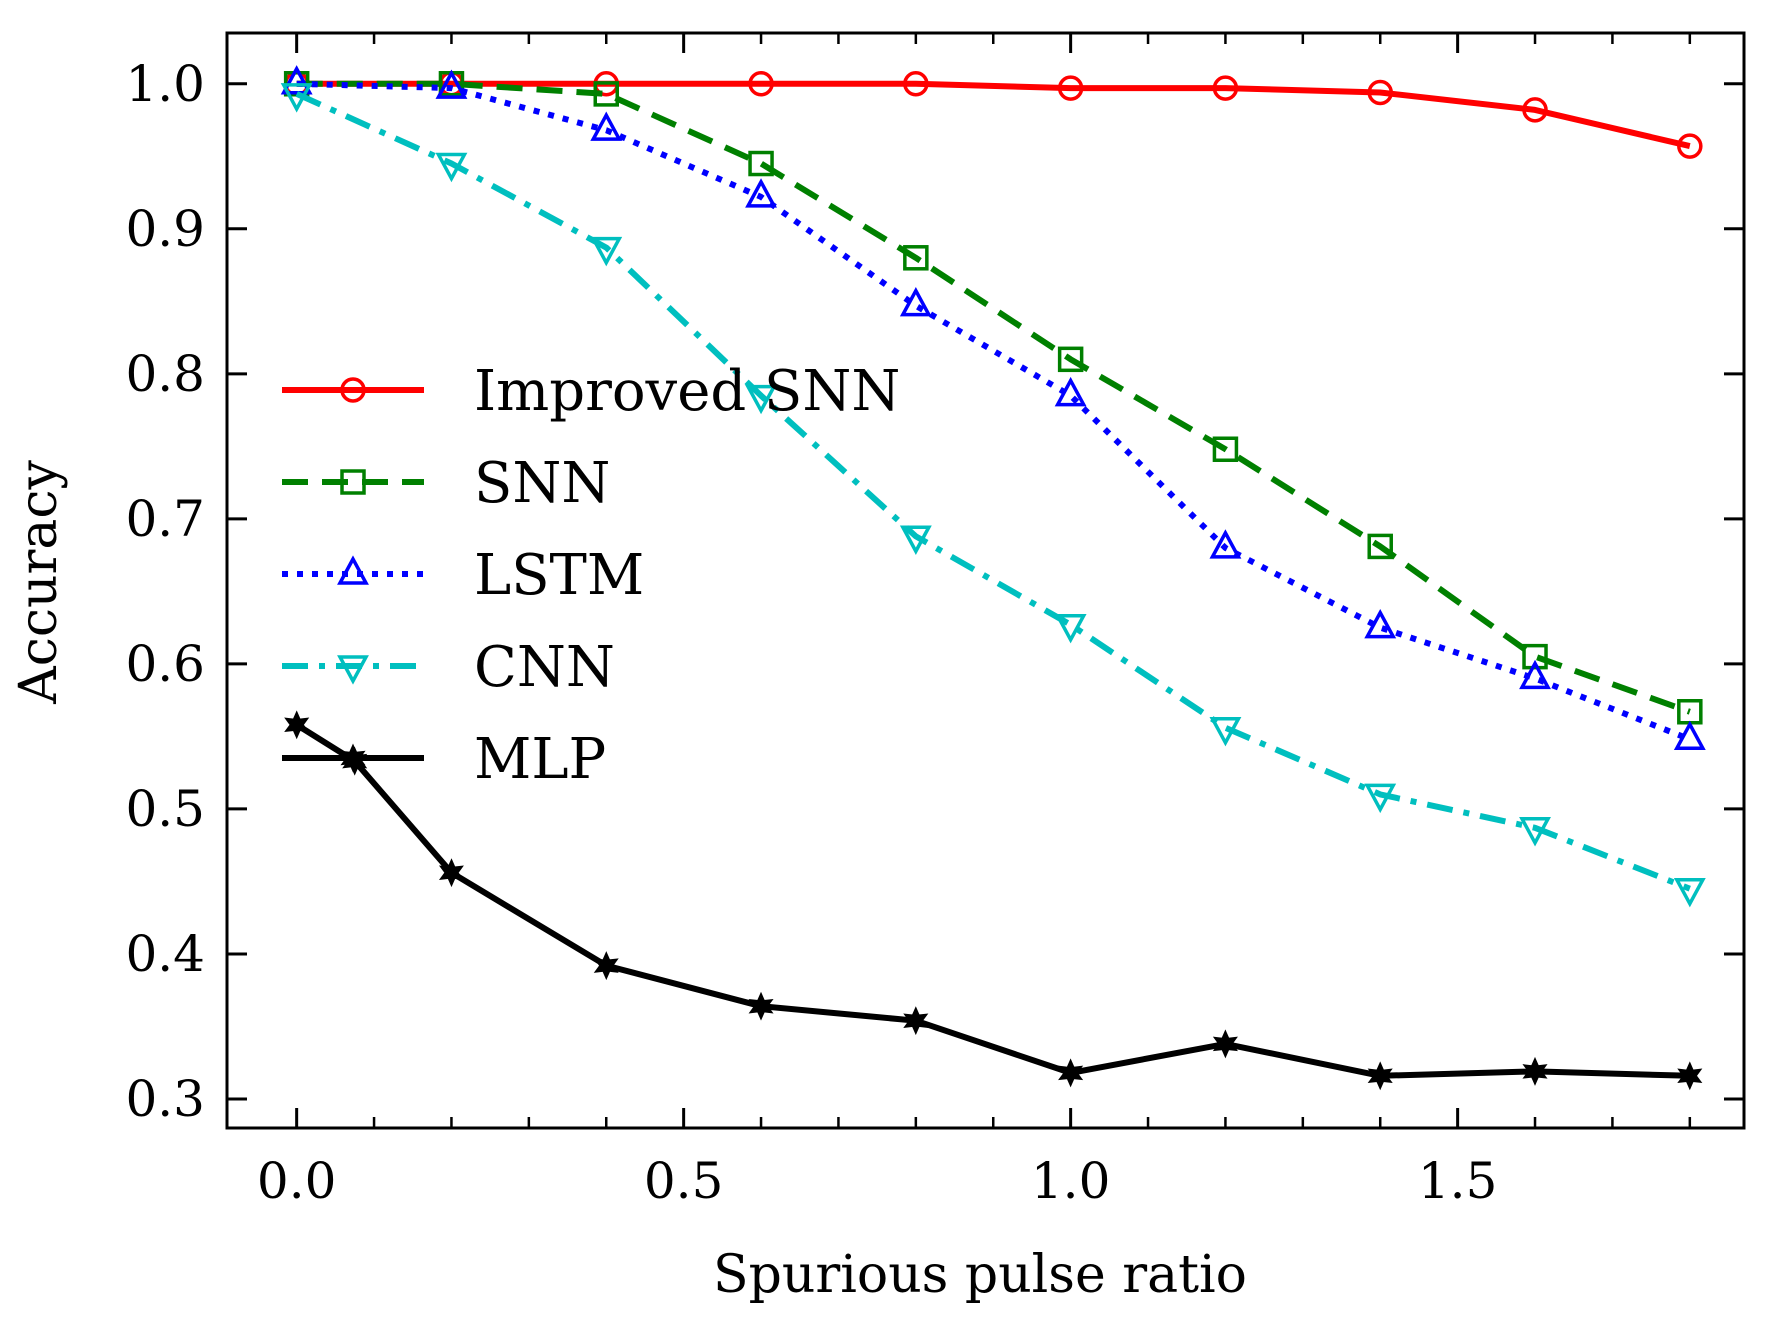 The width and height of the screenshot is (1778, 1317). What do you see at coordinates (540, 759) in the screenshot?
I see `legend-label: MLP` at bounding box center [540, 759].